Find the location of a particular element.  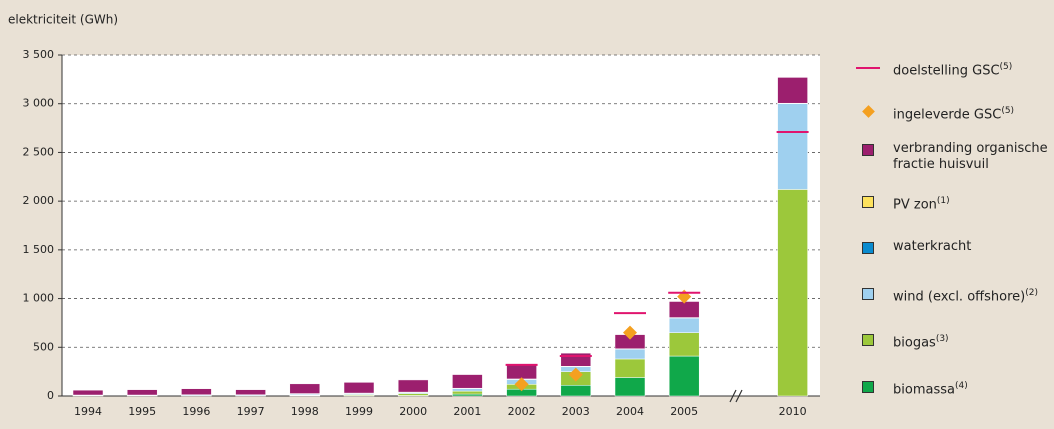

x-tick-label: 2000 is located at coordinates (413, 411).